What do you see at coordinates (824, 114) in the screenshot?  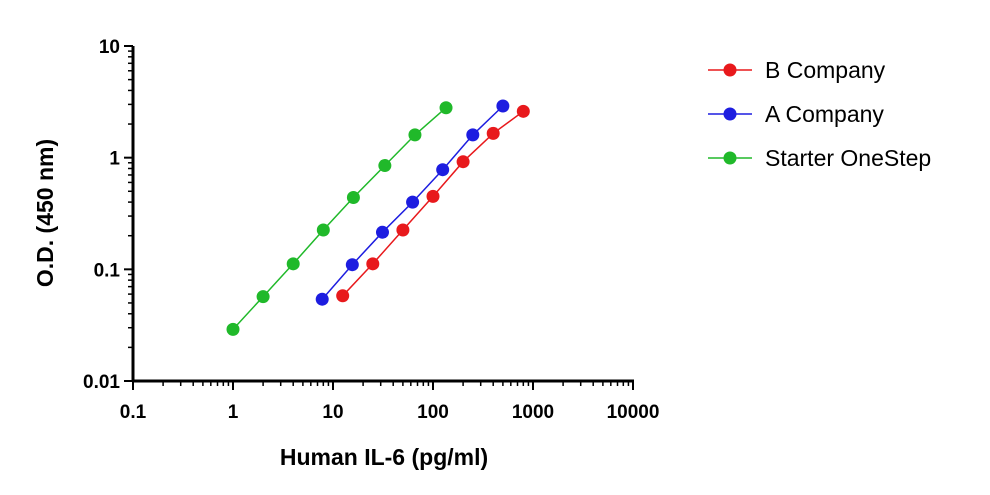 I see `legend-label: A Company` at bounding box center [824, 114].